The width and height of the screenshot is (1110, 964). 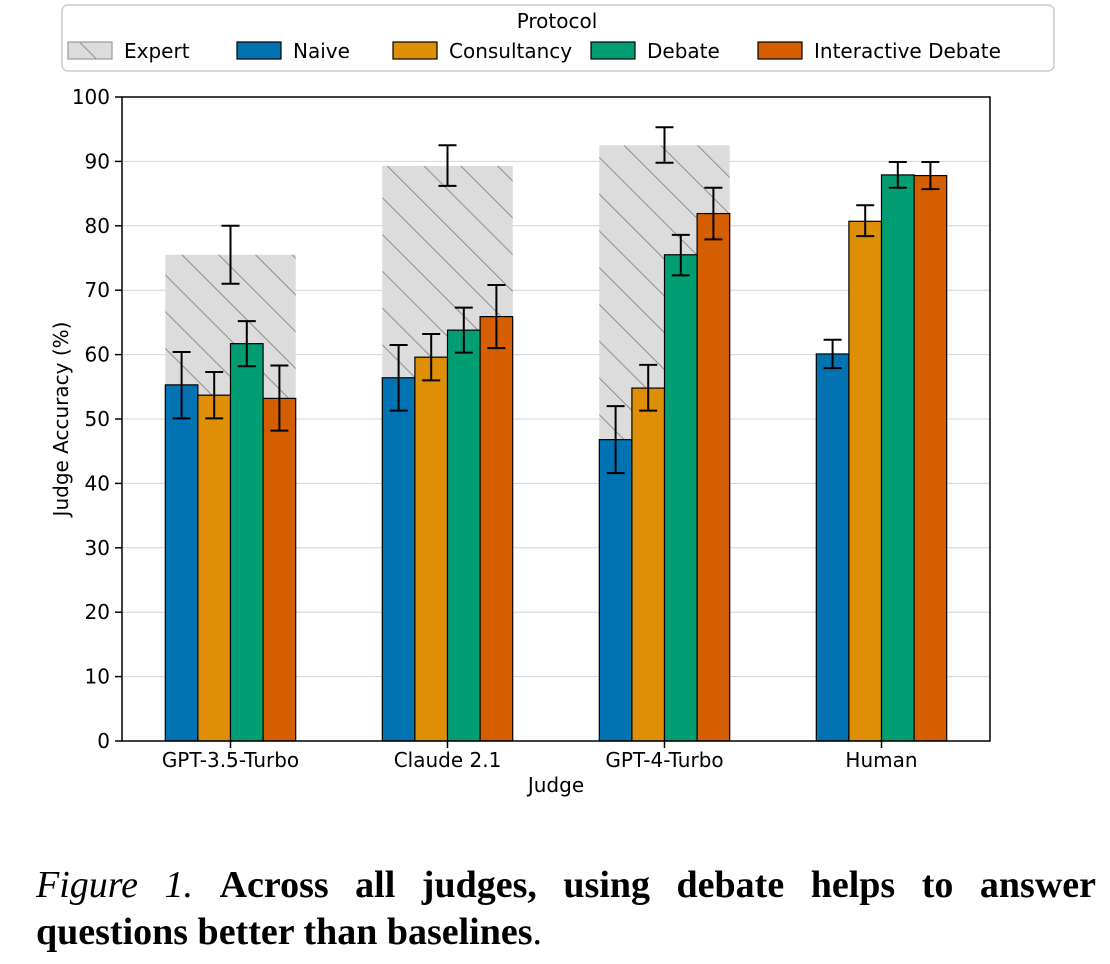 I want to click on x-axis-label: Judge, so click(x=555, y=785).